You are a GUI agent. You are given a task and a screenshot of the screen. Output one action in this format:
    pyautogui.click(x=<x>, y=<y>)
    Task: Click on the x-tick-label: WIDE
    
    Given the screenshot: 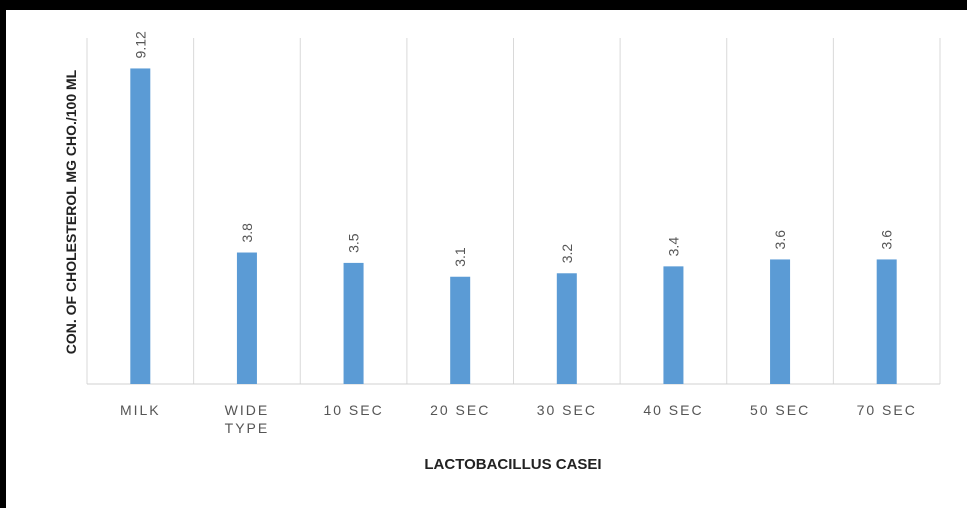 What is the action you would take?
    pyautogui.click(x=247, y=410)
    